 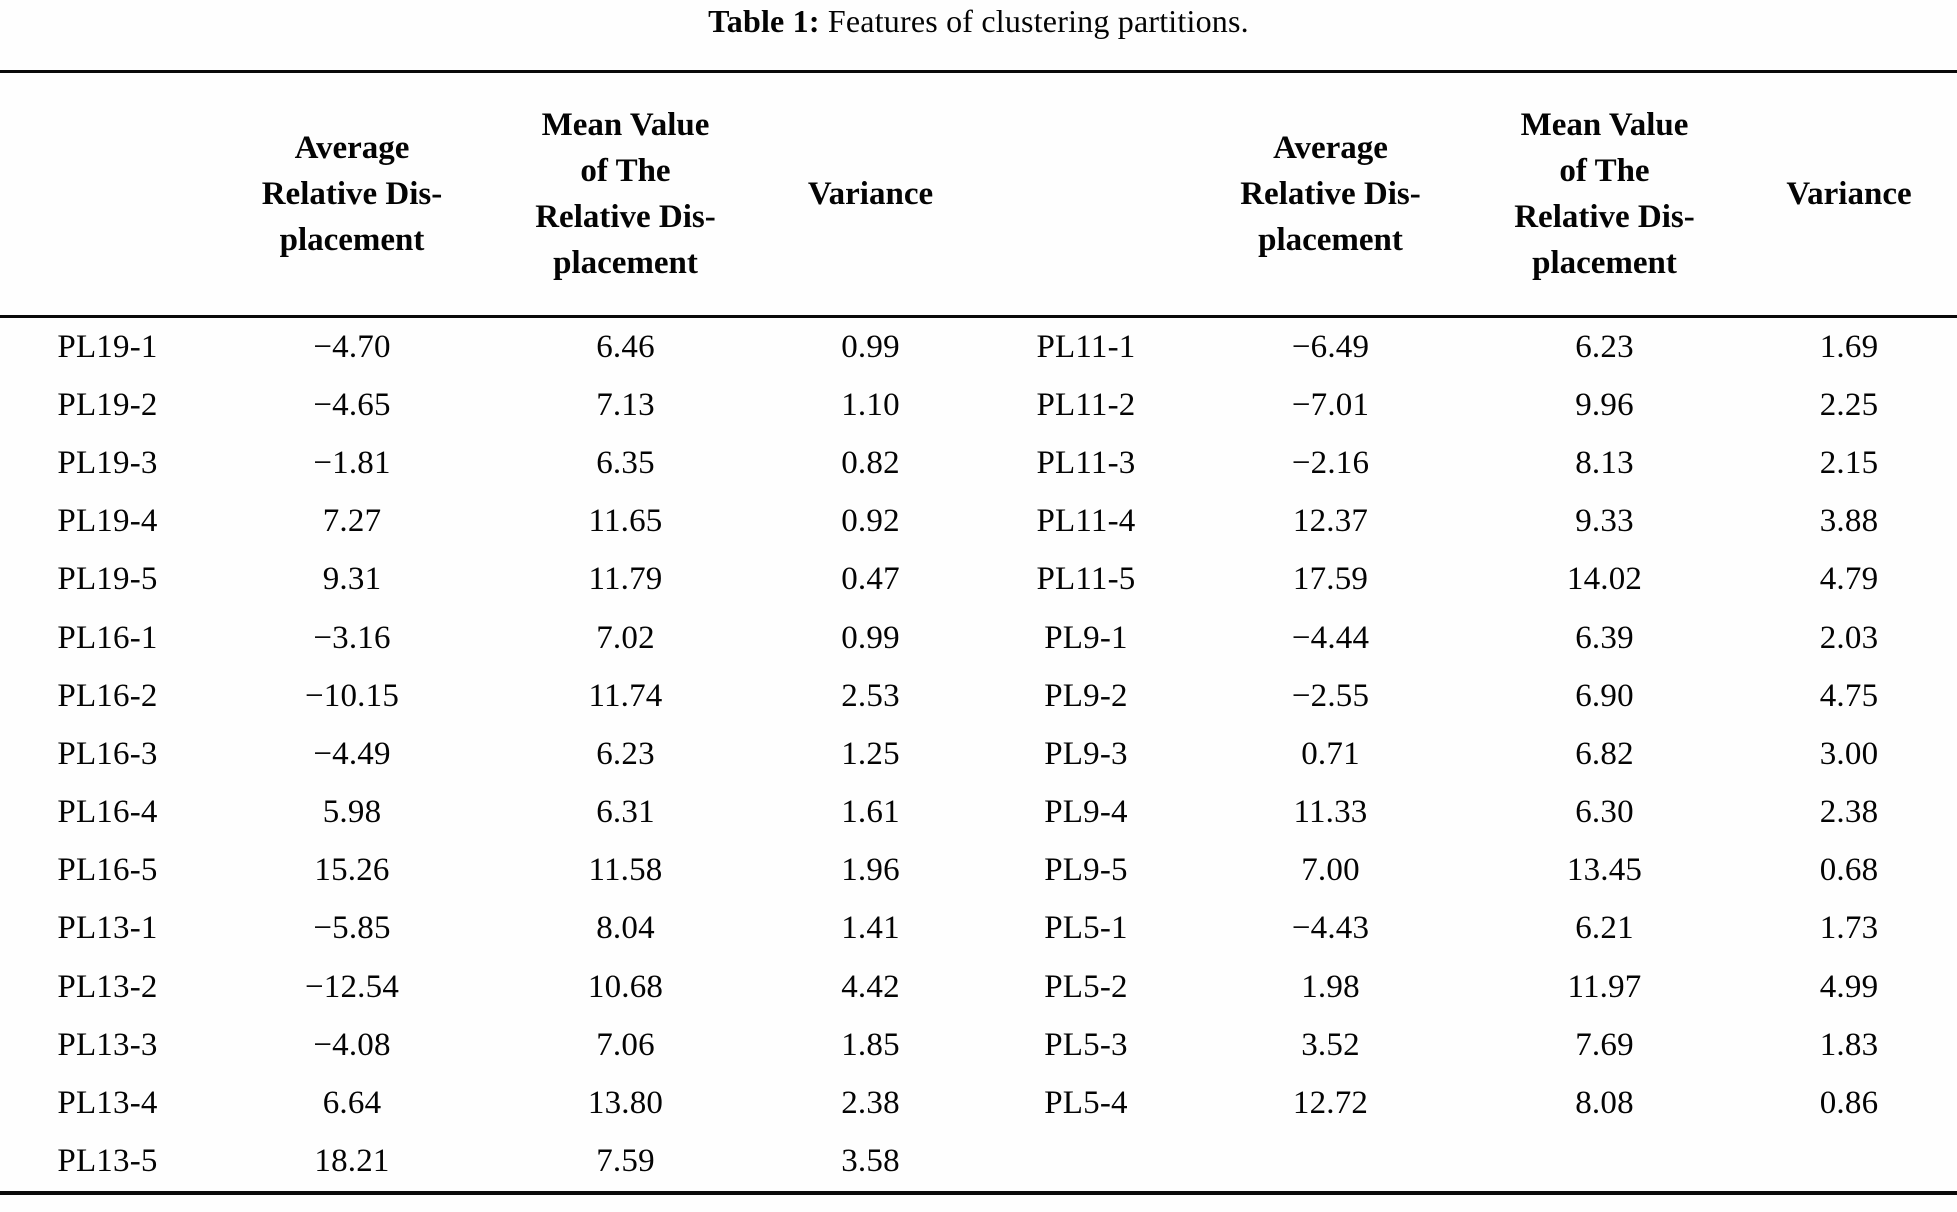 What do you see at coordinates (1604, 928) in the screenshot?
I see `cell-value: 6.21` at bounding box center [1604, 928].